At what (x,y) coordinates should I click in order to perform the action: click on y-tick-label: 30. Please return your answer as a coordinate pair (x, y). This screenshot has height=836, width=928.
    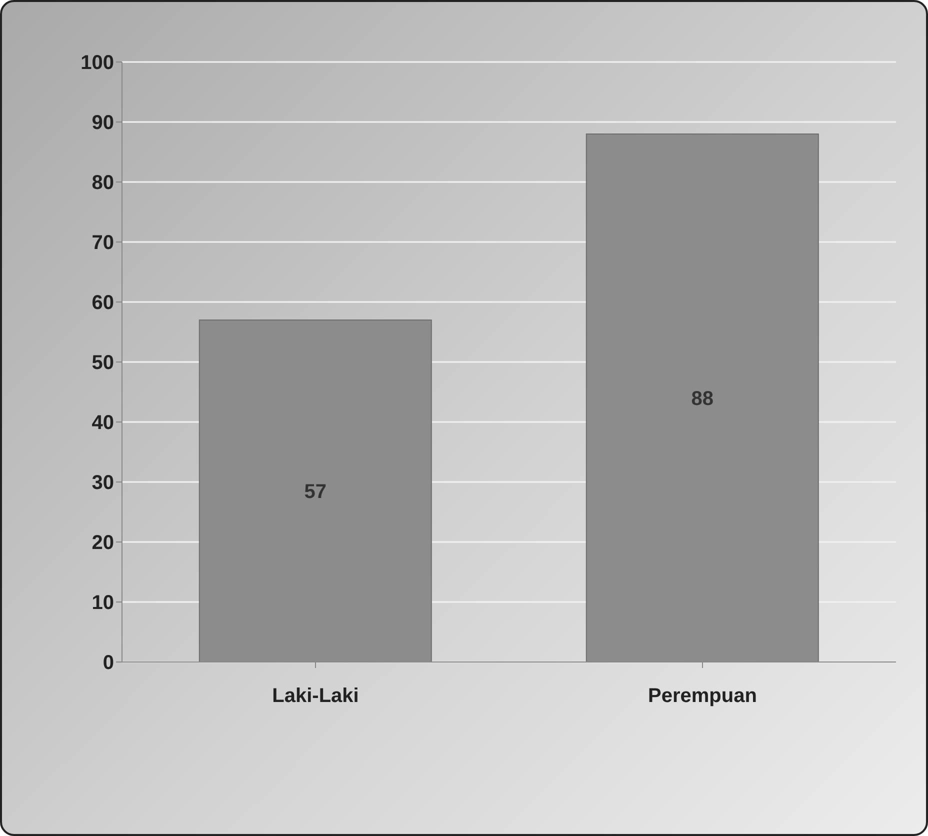
    Looking at the image, I should click on (103, 483).